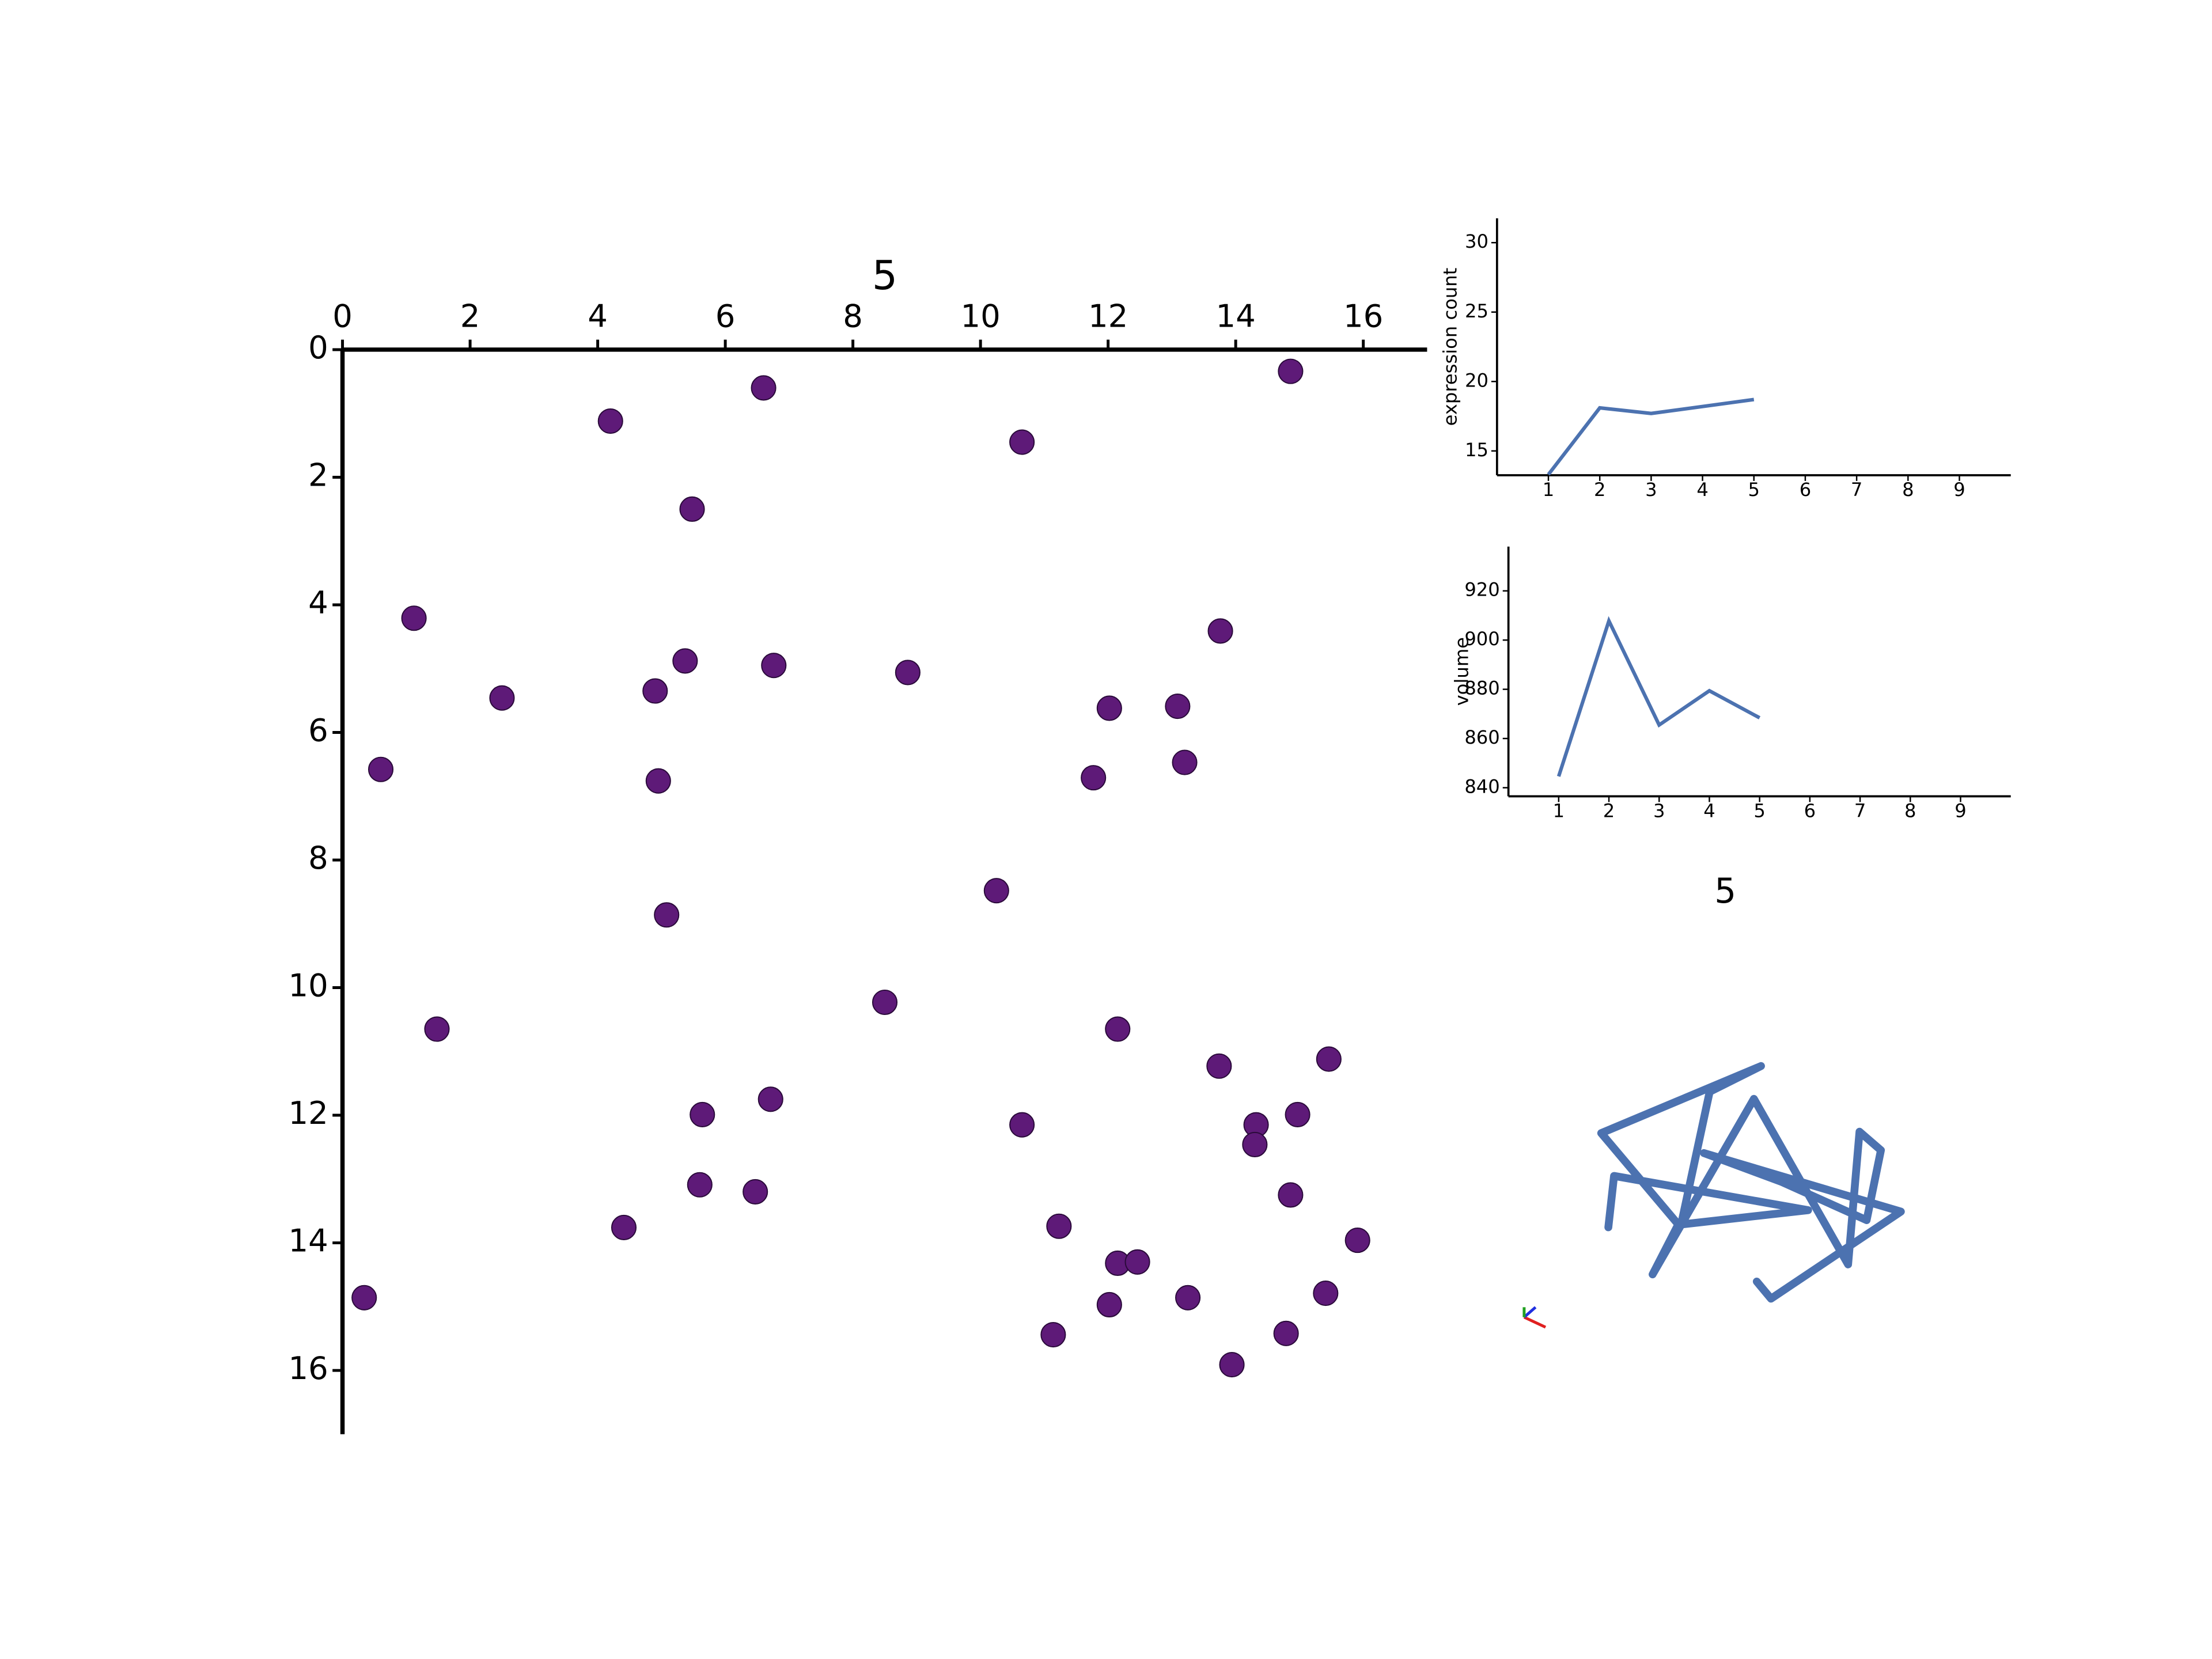 The image size is (2212, 1659). I want to click on y-tick-label: 20, so click(1476, 380).